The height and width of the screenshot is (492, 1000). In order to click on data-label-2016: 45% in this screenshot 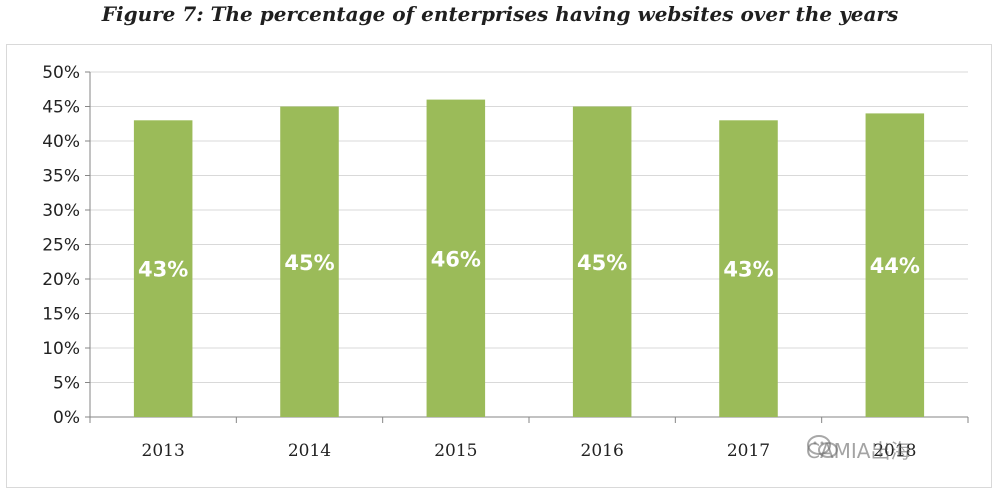, I will do `click(602, 263)`.